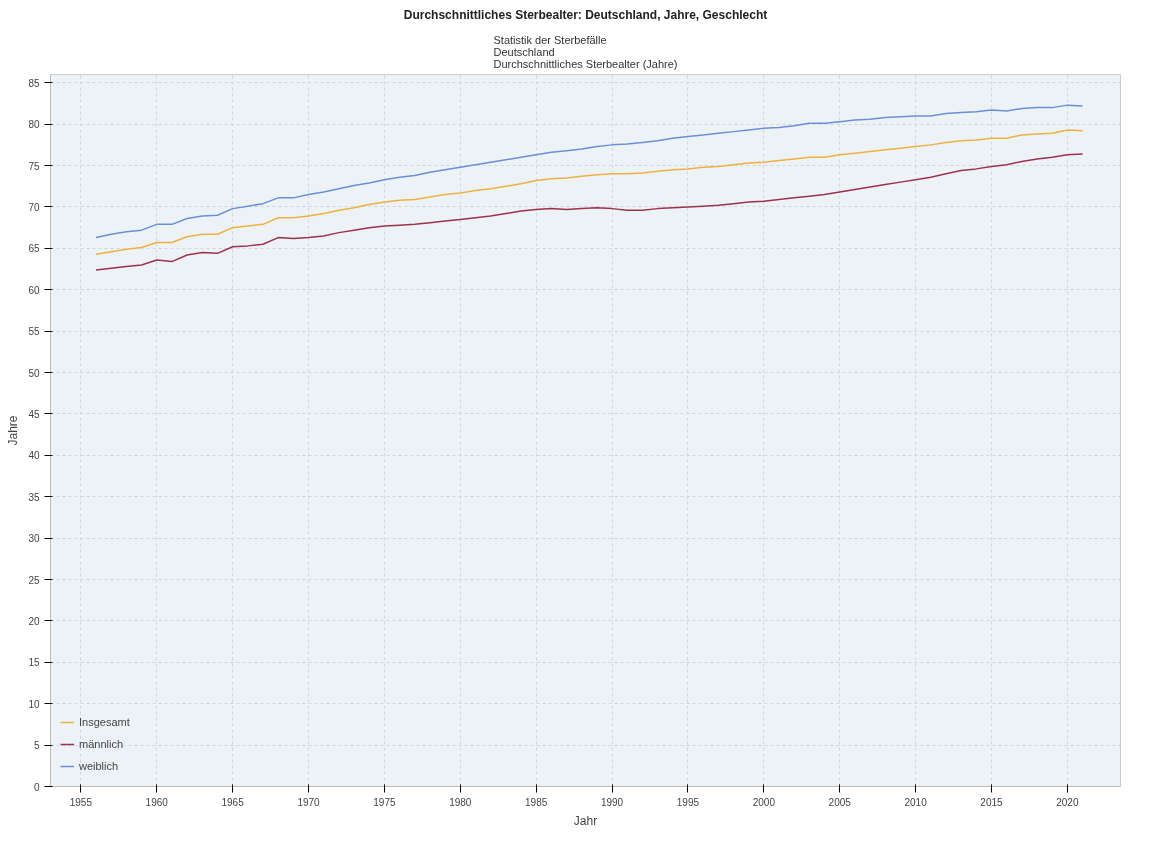 This screenshot has height=848, width=1158. What do you see at coordinates (34, 125) in the screenshot?
I see `y-tick-label: 80` at bounding box center [34, 125].